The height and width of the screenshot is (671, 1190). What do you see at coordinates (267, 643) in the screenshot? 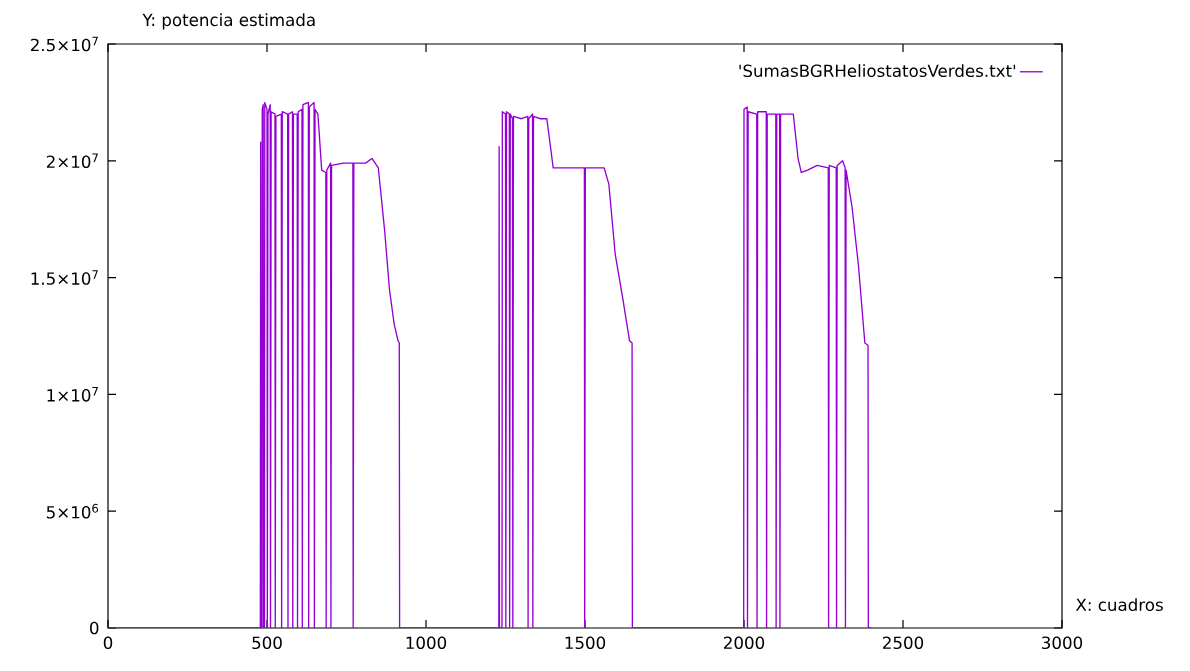
I see `x-tick-label: 500` at bounding box center [267, 643].